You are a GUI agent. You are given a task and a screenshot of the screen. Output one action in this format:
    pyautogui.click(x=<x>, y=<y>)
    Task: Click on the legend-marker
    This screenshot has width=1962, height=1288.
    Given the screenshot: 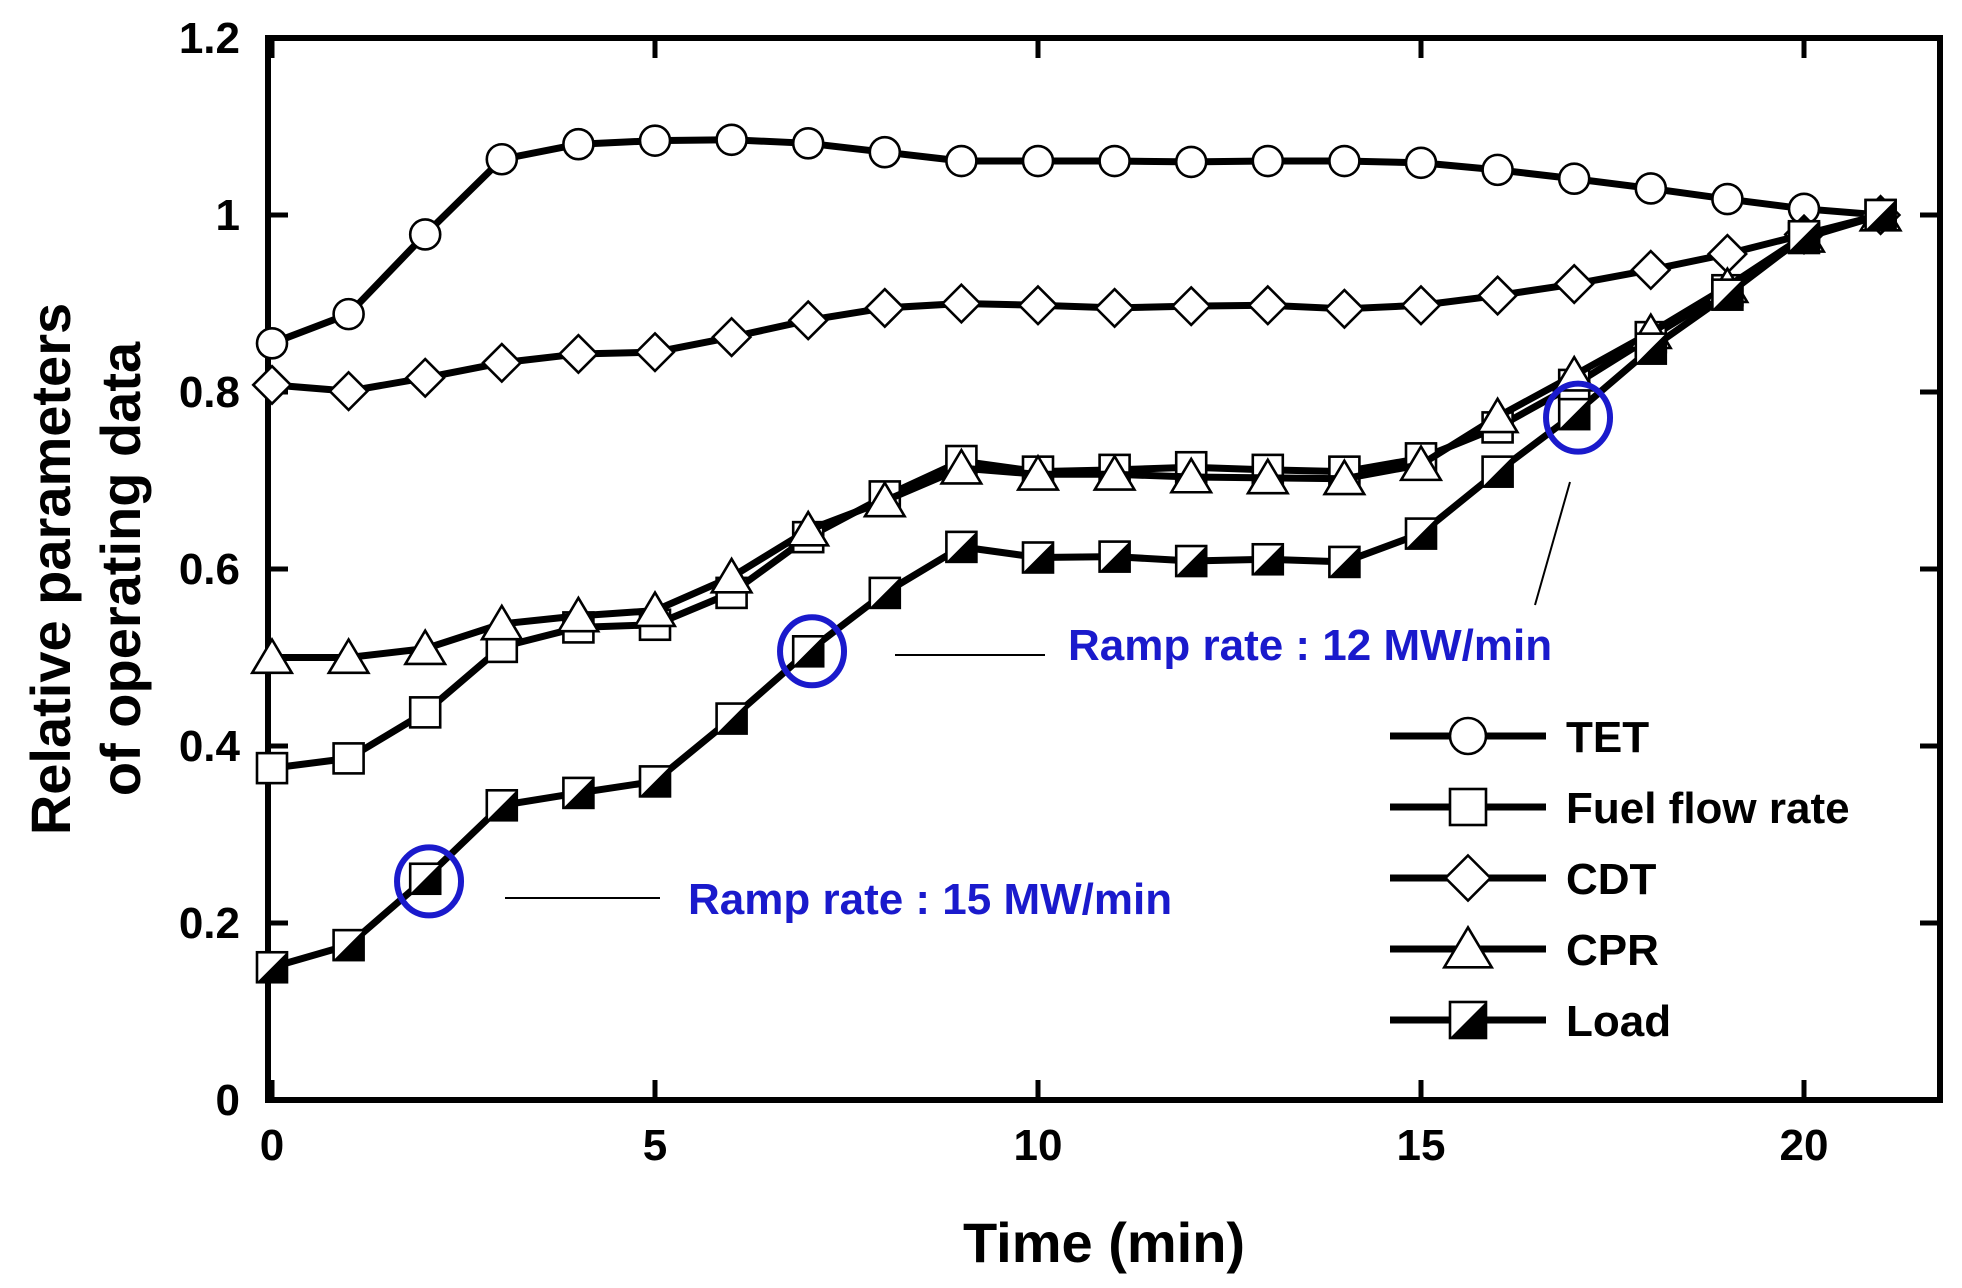 What is the action you would take?
    pyautogui.click(x=1468, y=1020)
    